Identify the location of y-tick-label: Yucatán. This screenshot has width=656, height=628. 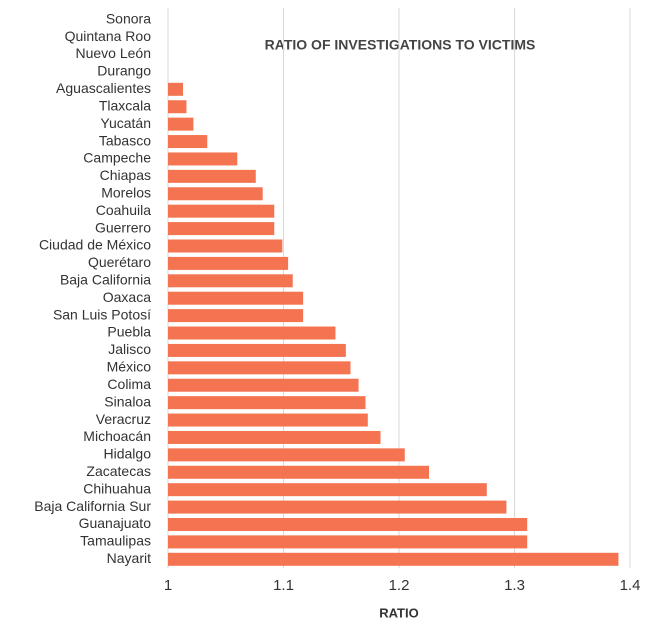
(125, 123).